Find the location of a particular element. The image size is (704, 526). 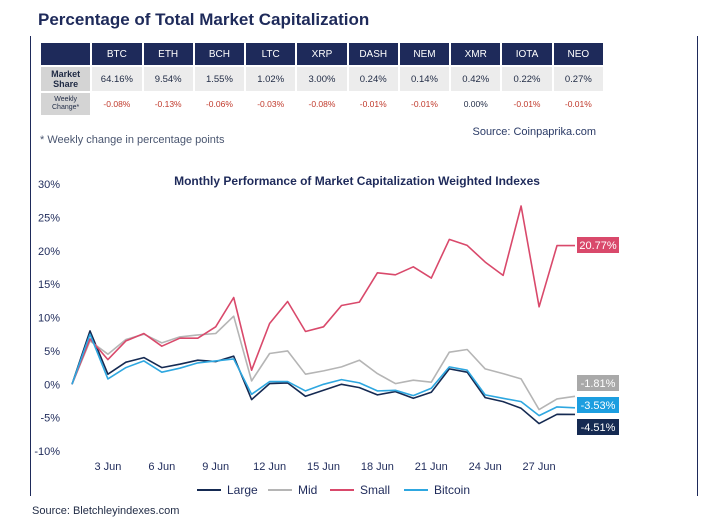

source-coinpaprika: Source: Coinpaprika.com is located at coordinates (534, 132).